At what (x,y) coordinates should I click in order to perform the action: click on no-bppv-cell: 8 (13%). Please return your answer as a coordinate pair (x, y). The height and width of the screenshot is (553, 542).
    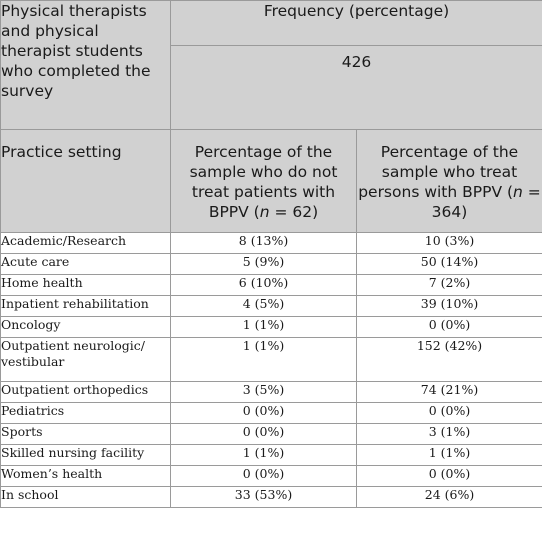
    Looking at the image, I should click on (263, 243).